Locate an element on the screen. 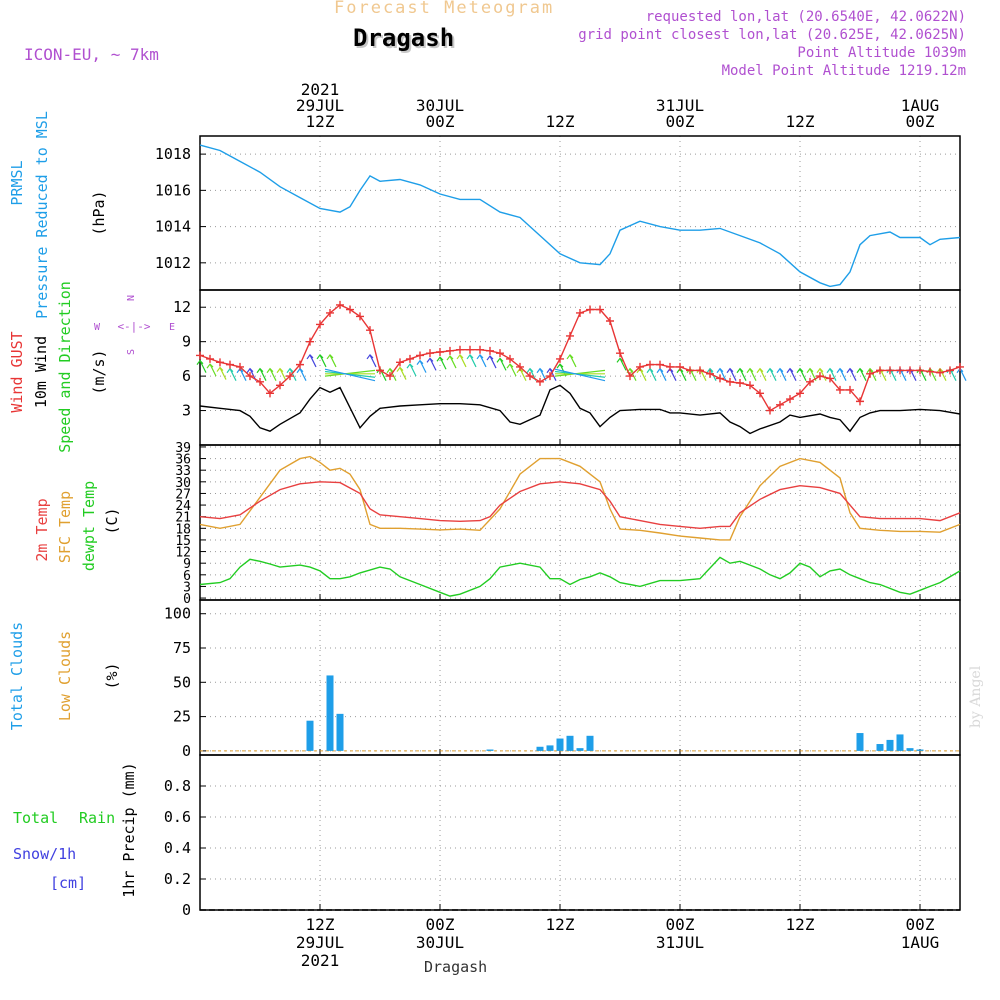 This screenshot has width=1000, height=1000. y-tick-label: 39 is located at coordinates (183, 448).